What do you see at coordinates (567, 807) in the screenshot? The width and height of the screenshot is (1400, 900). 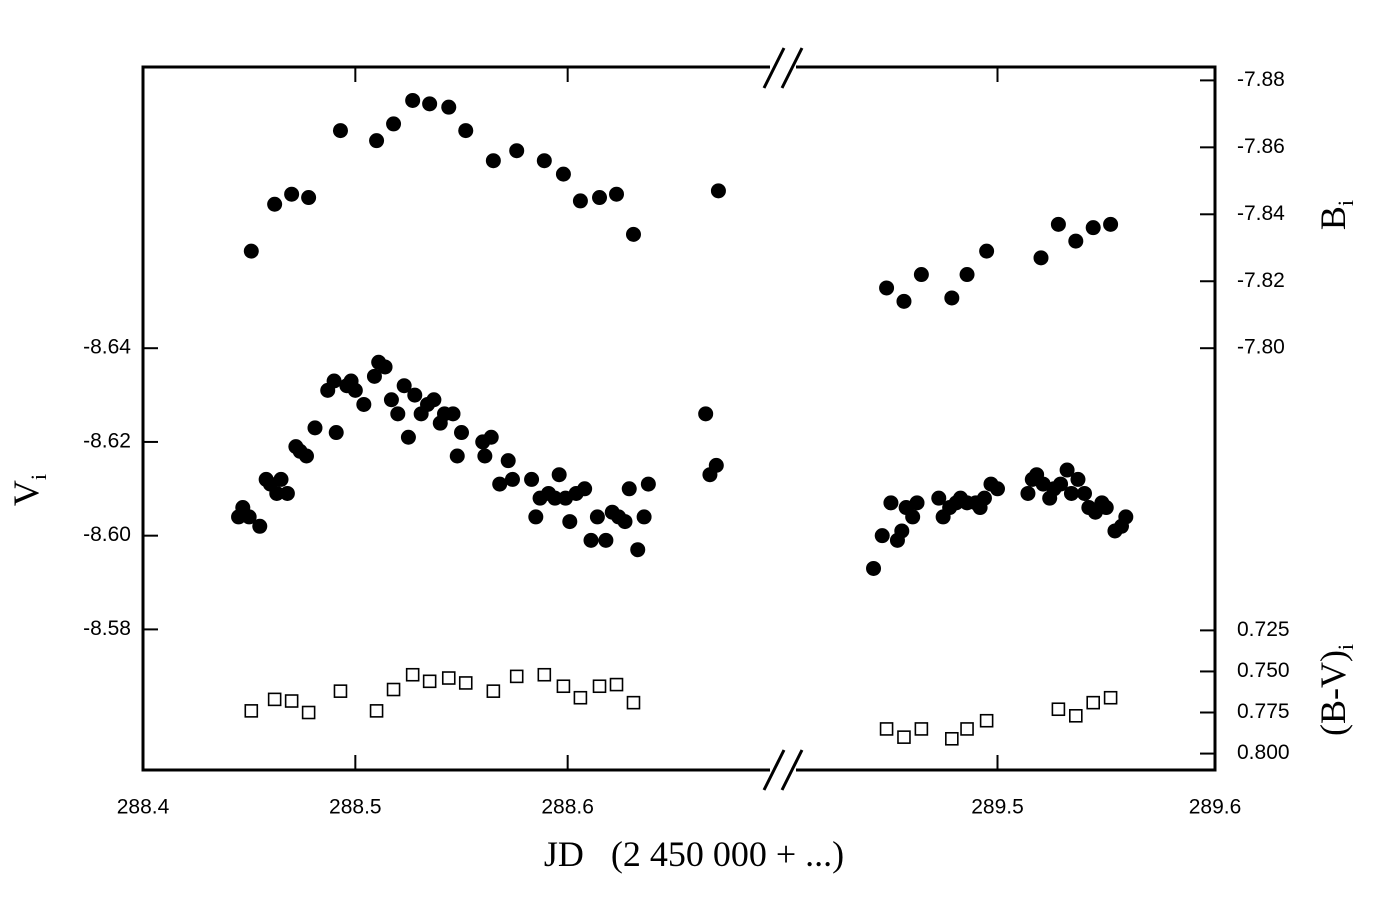 I see `x-tick-label: 288.6` at bounding box center [567, 807].